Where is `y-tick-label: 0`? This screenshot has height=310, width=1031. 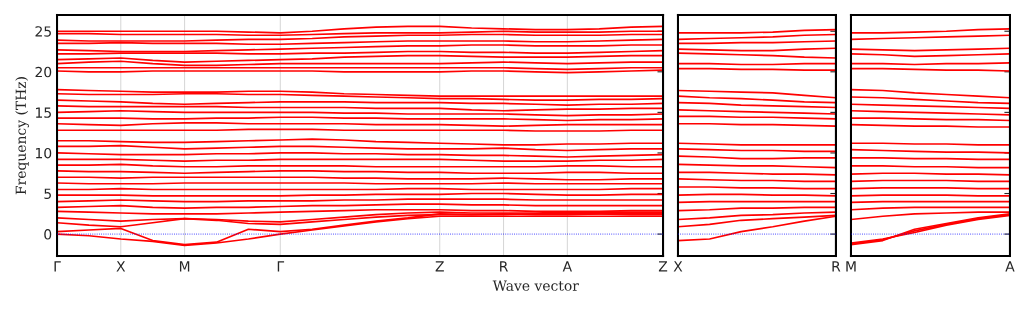 y-tick-label: 0 is located at coordinates (48, 234).